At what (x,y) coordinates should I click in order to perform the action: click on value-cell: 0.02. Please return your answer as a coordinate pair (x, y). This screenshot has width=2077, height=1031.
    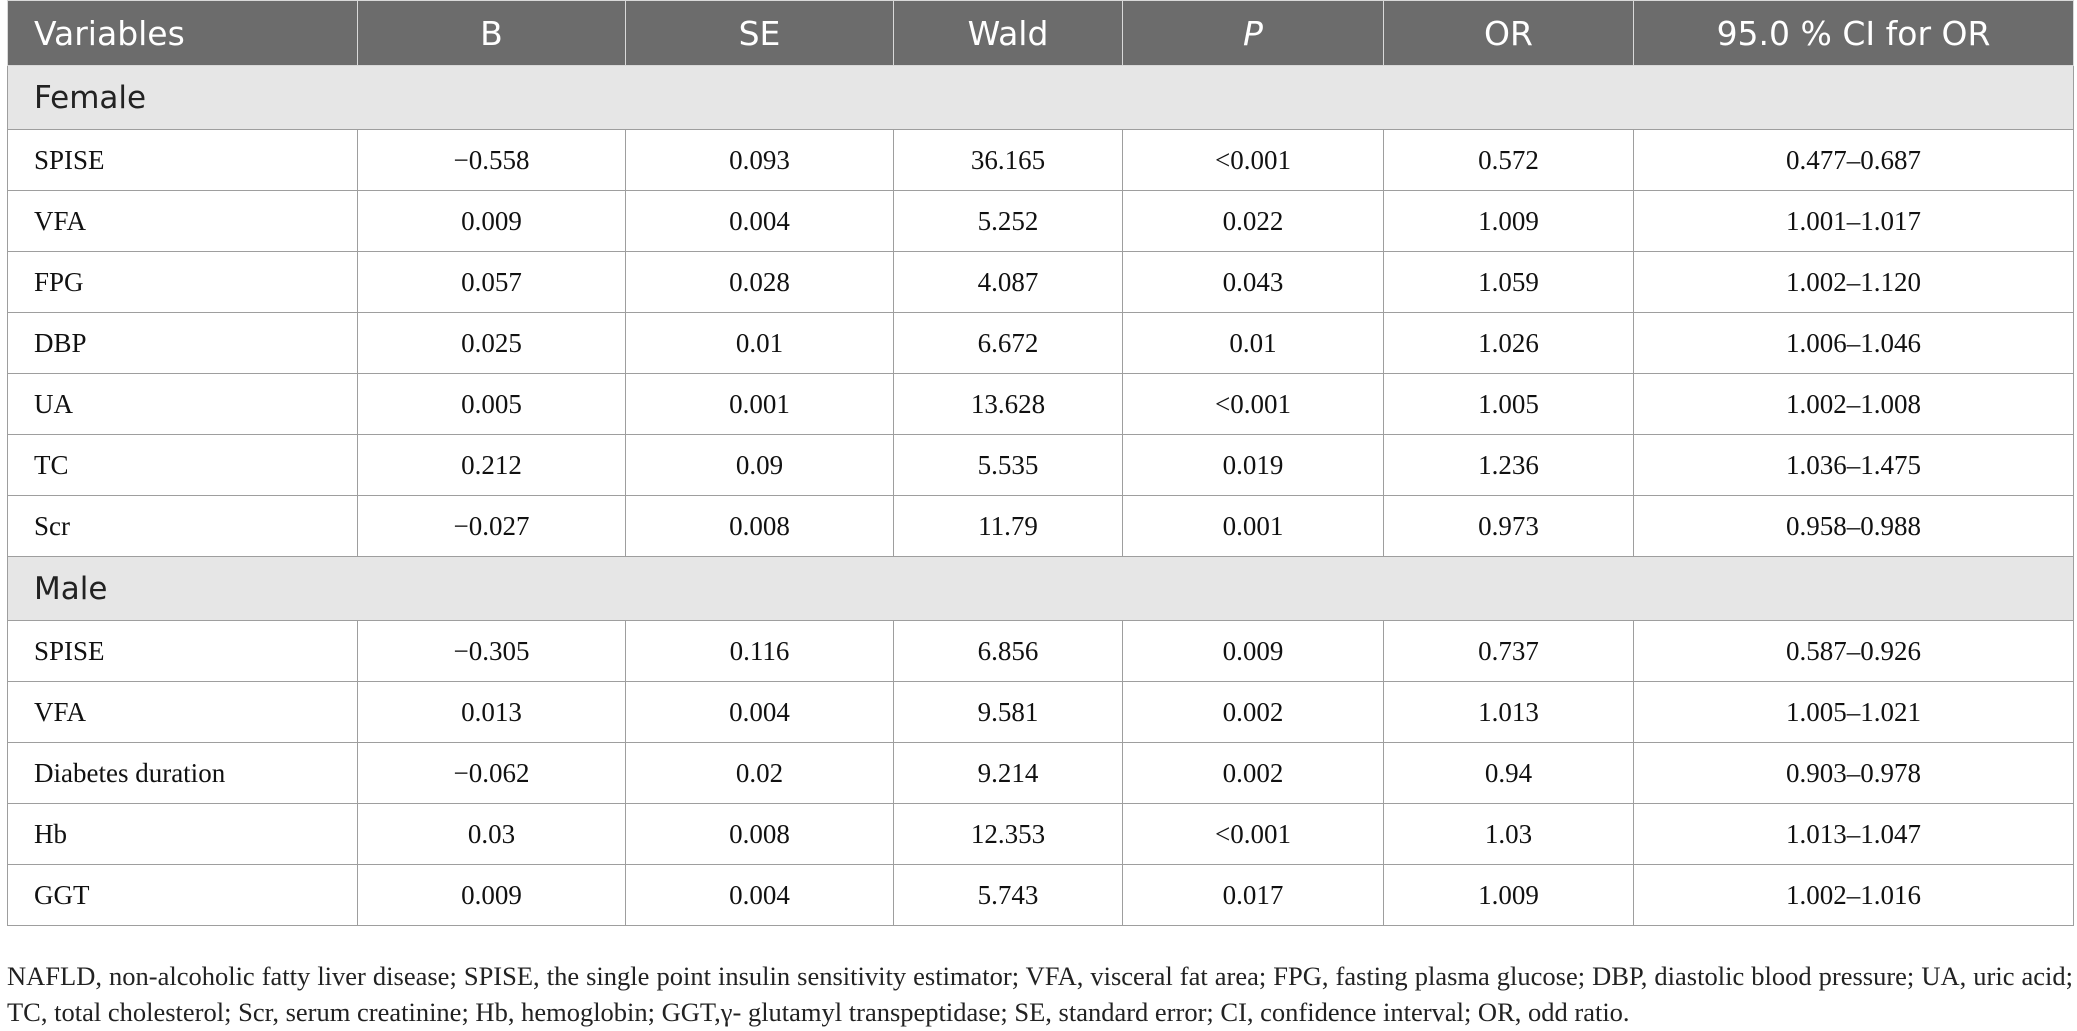
    Looking at the image, I should click on (759, 773).